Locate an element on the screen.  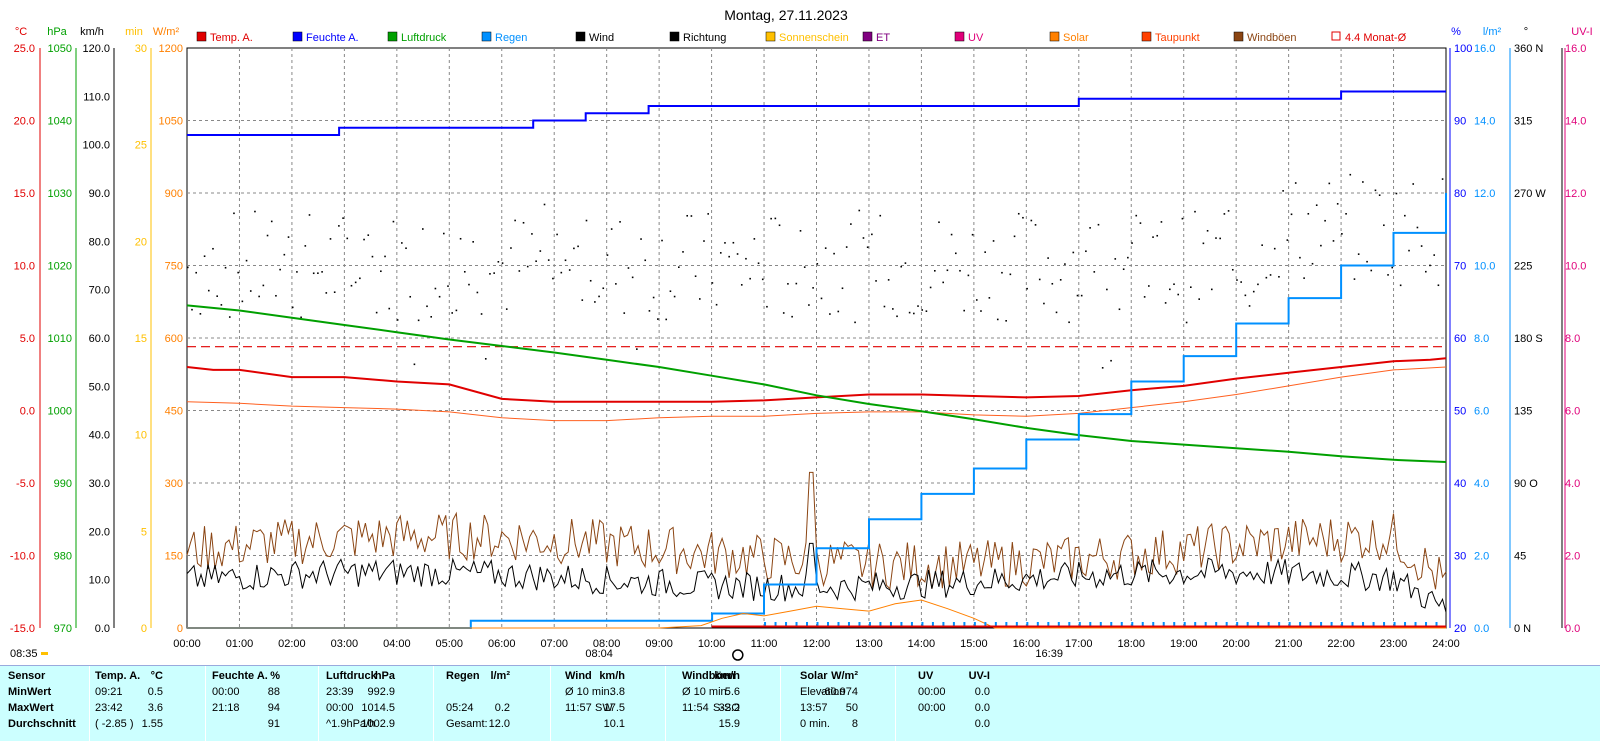
humidity-tick: 30 is located at coordinates (1460, 557).